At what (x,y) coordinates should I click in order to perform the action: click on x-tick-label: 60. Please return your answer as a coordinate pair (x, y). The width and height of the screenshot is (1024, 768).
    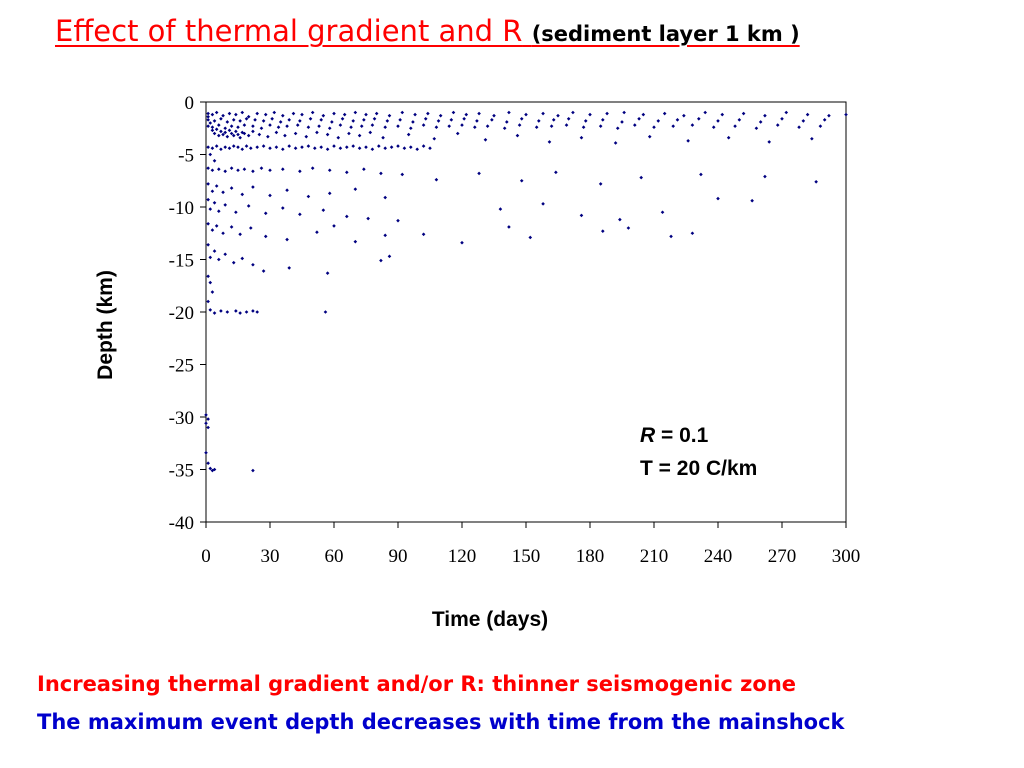
    Looking at the image, I should click on (334, 556).